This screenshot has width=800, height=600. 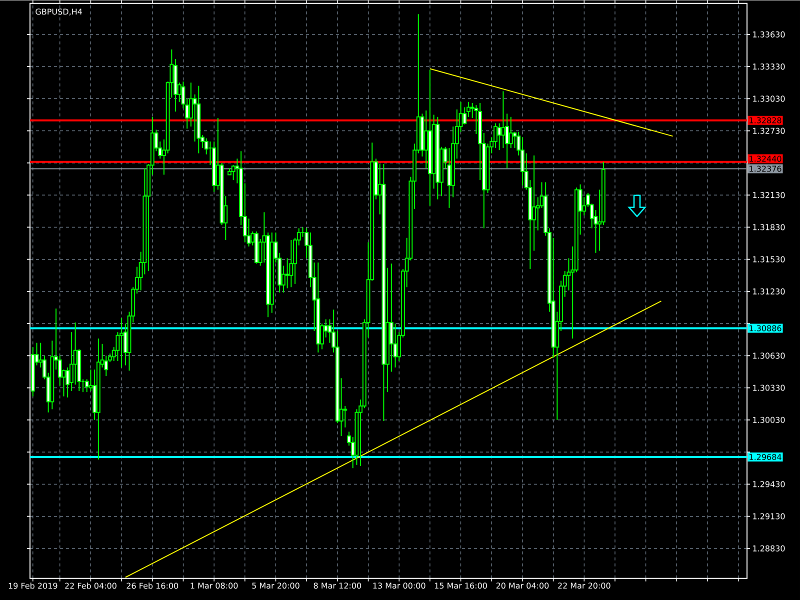 What do you see at coordinates (769, 34) in the screenshot?
I see `y-tick-label: 1.33630` at bounding box center [769, 34].